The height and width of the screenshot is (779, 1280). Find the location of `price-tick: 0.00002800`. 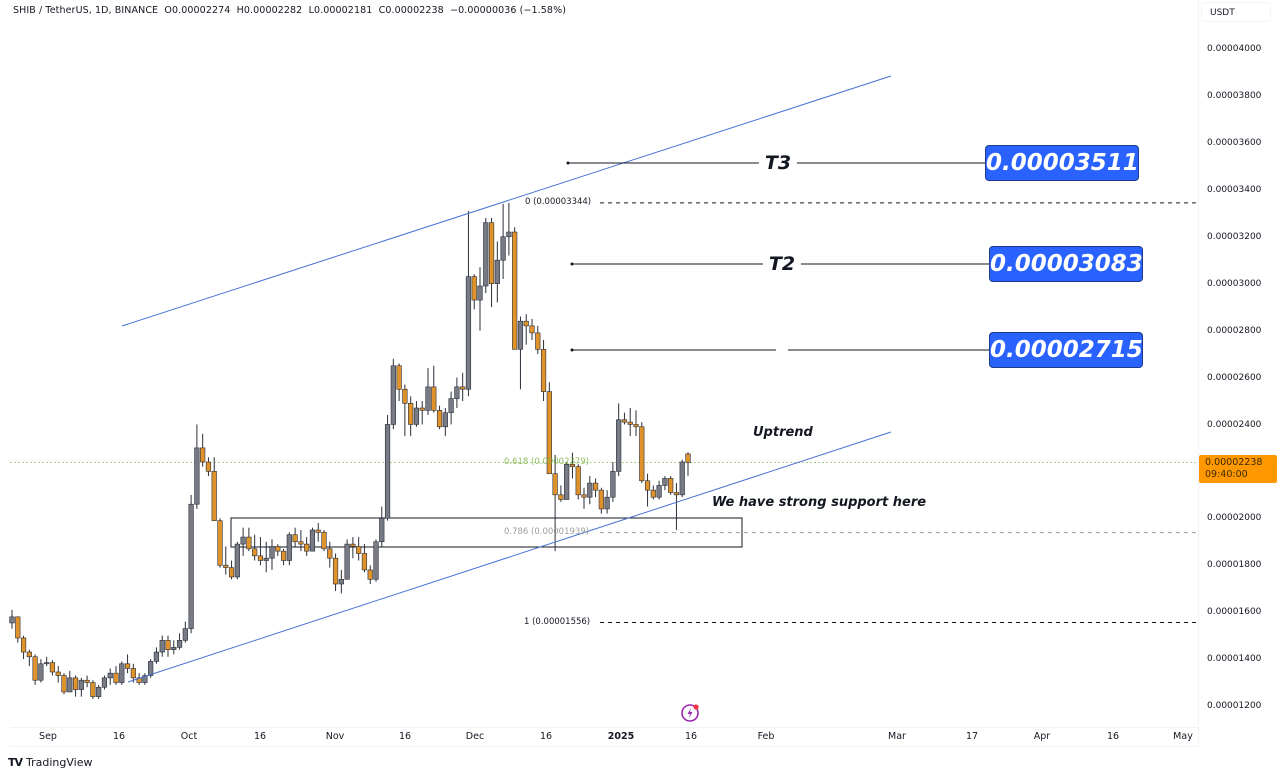

price-tick: 0.00002800 is located at coordinates (1234, 331).